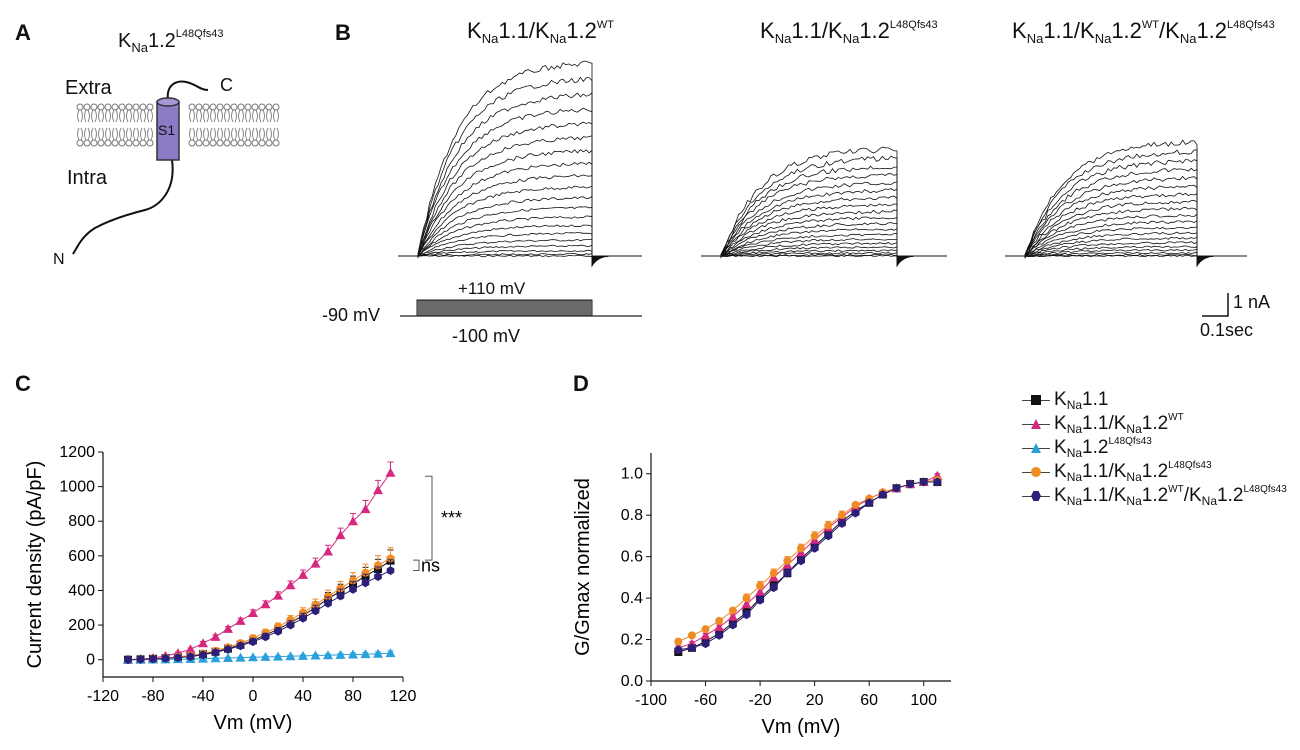 This screenshot has height=750, width=1300. What do you see at coordinates (1060, 399) in the screenshot?
I see `legend-label-part: K` at bounding box center [1060, 399].